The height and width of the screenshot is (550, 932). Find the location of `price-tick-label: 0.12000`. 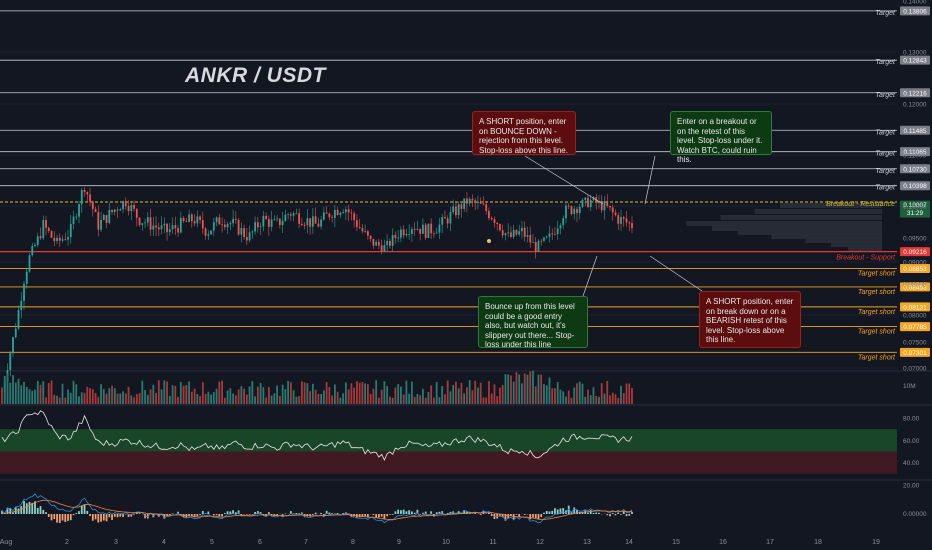

price-tick-label: 0.12000 is located at coordinates (915, 105).